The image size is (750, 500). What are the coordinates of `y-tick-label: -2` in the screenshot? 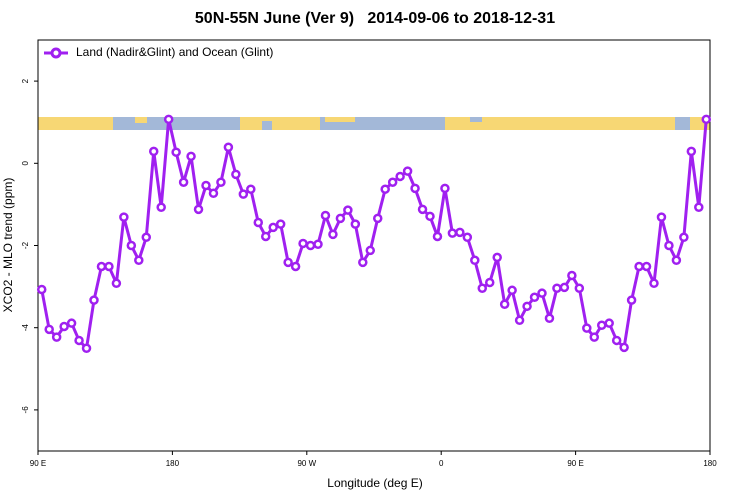 It's located at (25, 245).